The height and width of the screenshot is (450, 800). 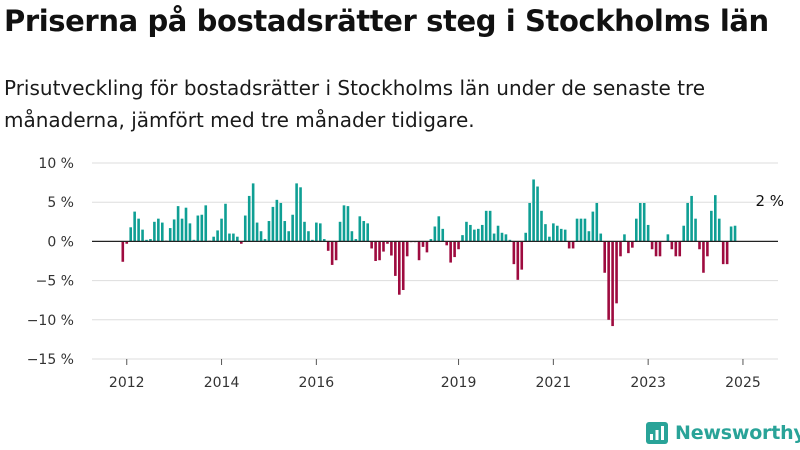 What do you see at coordinates (657, 433) in the screenshot?
I see `newsworthy-logo-icon` at bounding box center [657, 433].